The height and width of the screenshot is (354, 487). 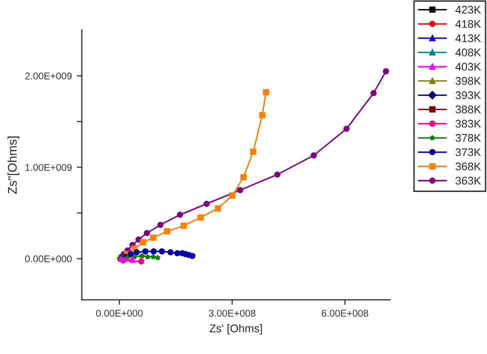 What do you see at coordinates (232, 313) in the screenshot?
I see `x-tick-label: 3.00E+008` at bounding box center [232, 313].